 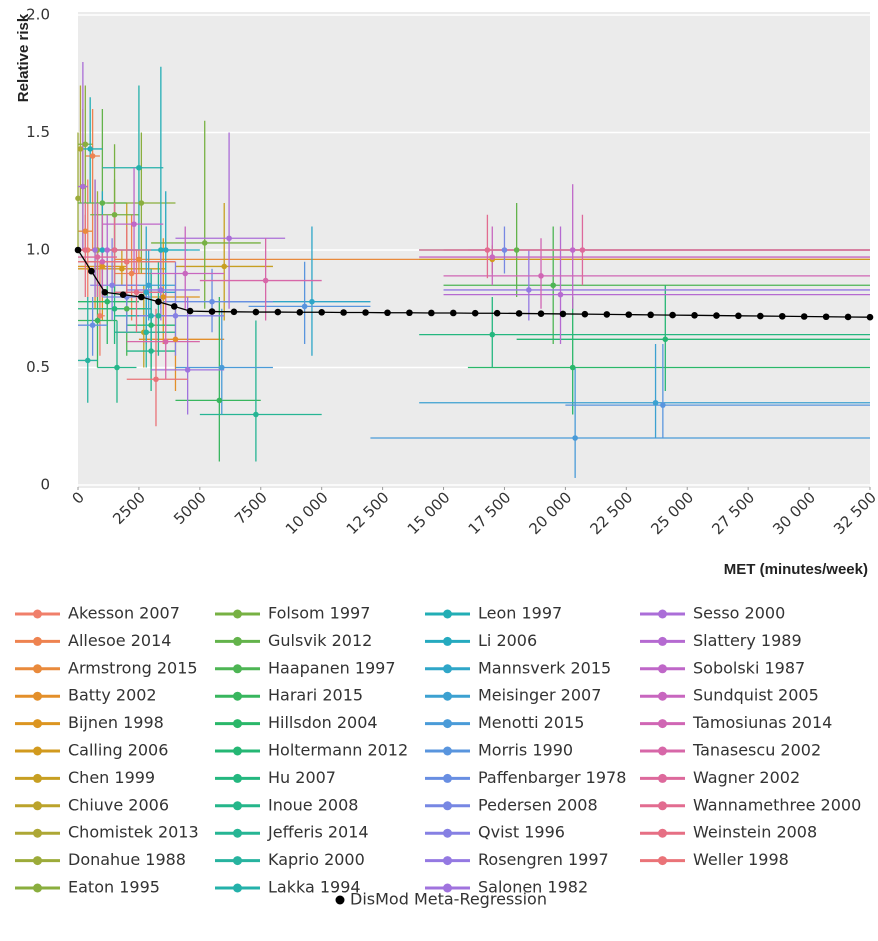 I want to click on x-tick-label: 32 500, so click(x=854, y=513).